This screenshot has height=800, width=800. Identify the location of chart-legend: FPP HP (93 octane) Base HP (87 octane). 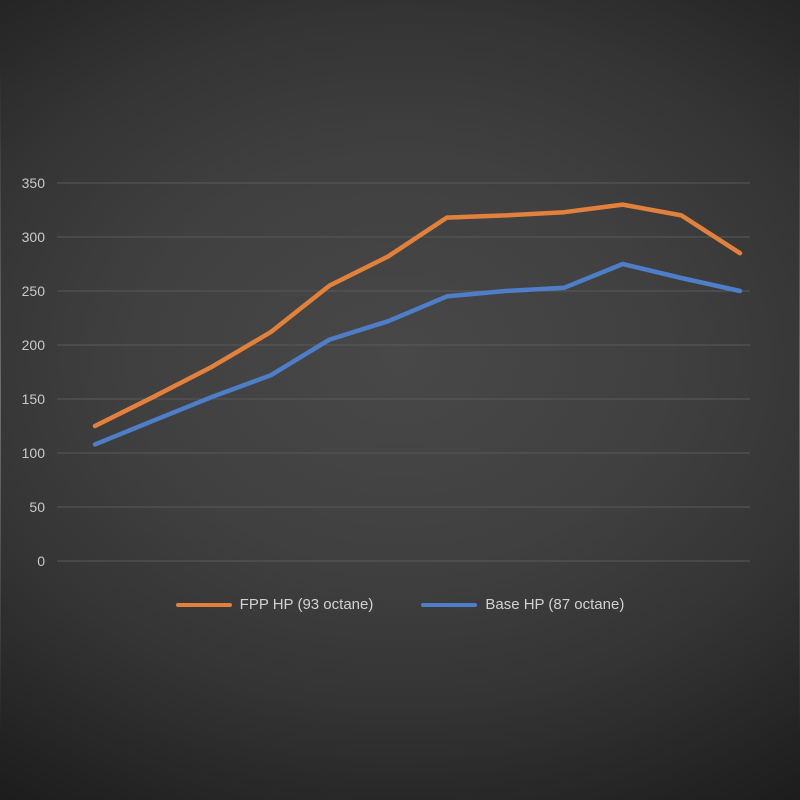
(400, 604).